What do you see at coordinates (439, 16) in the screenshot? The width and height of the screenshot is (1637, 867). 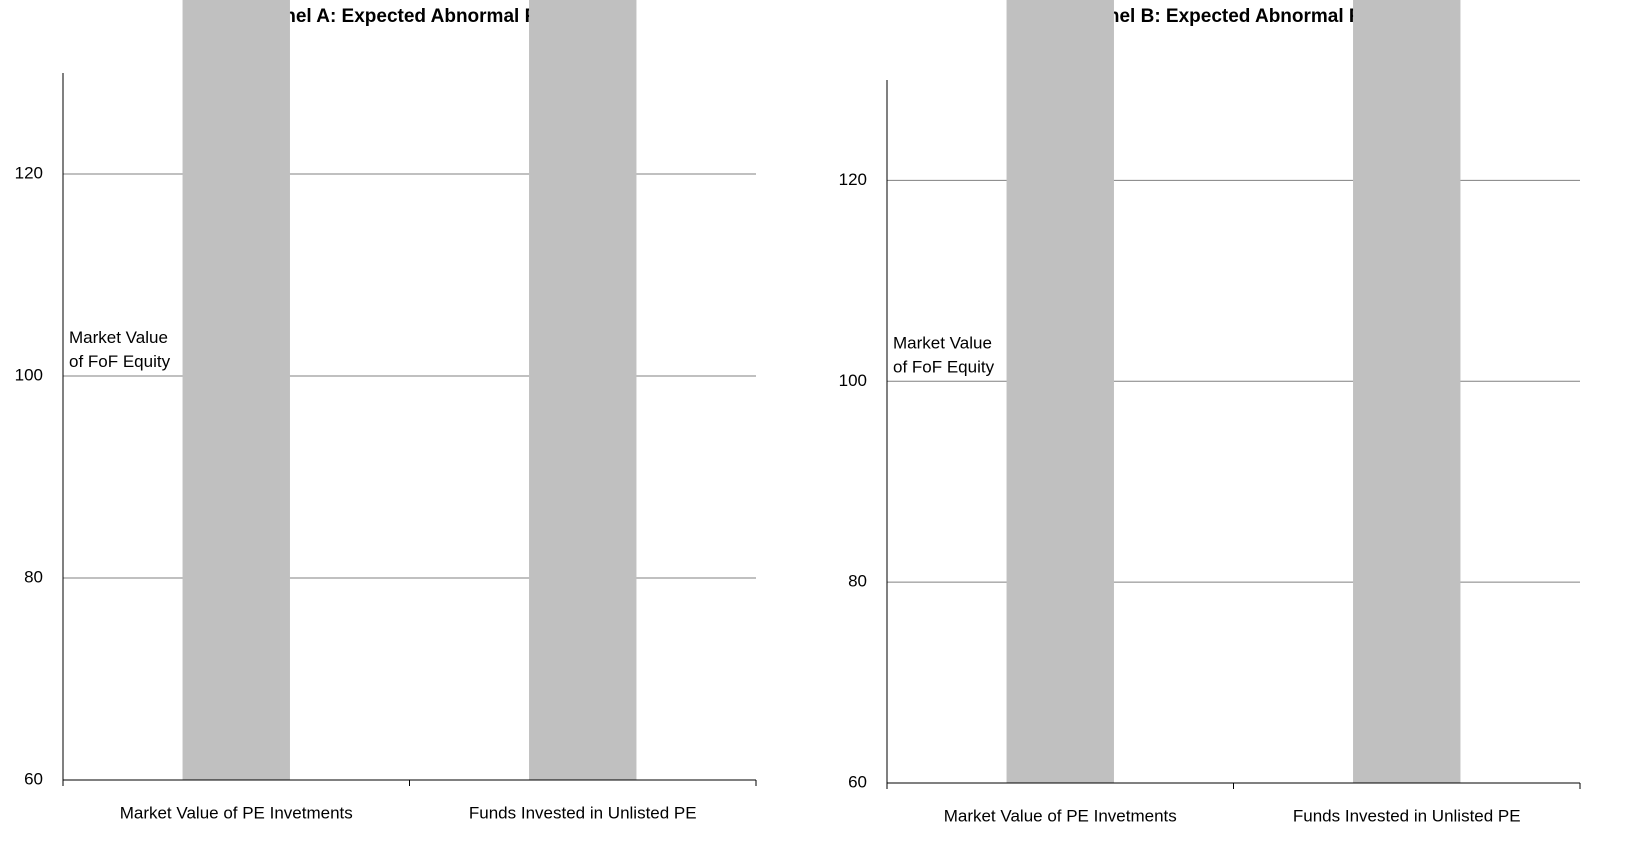 I see `chart-title: Panel A: Expected Abnormal Return > 0` at bounding box center [439, 16].